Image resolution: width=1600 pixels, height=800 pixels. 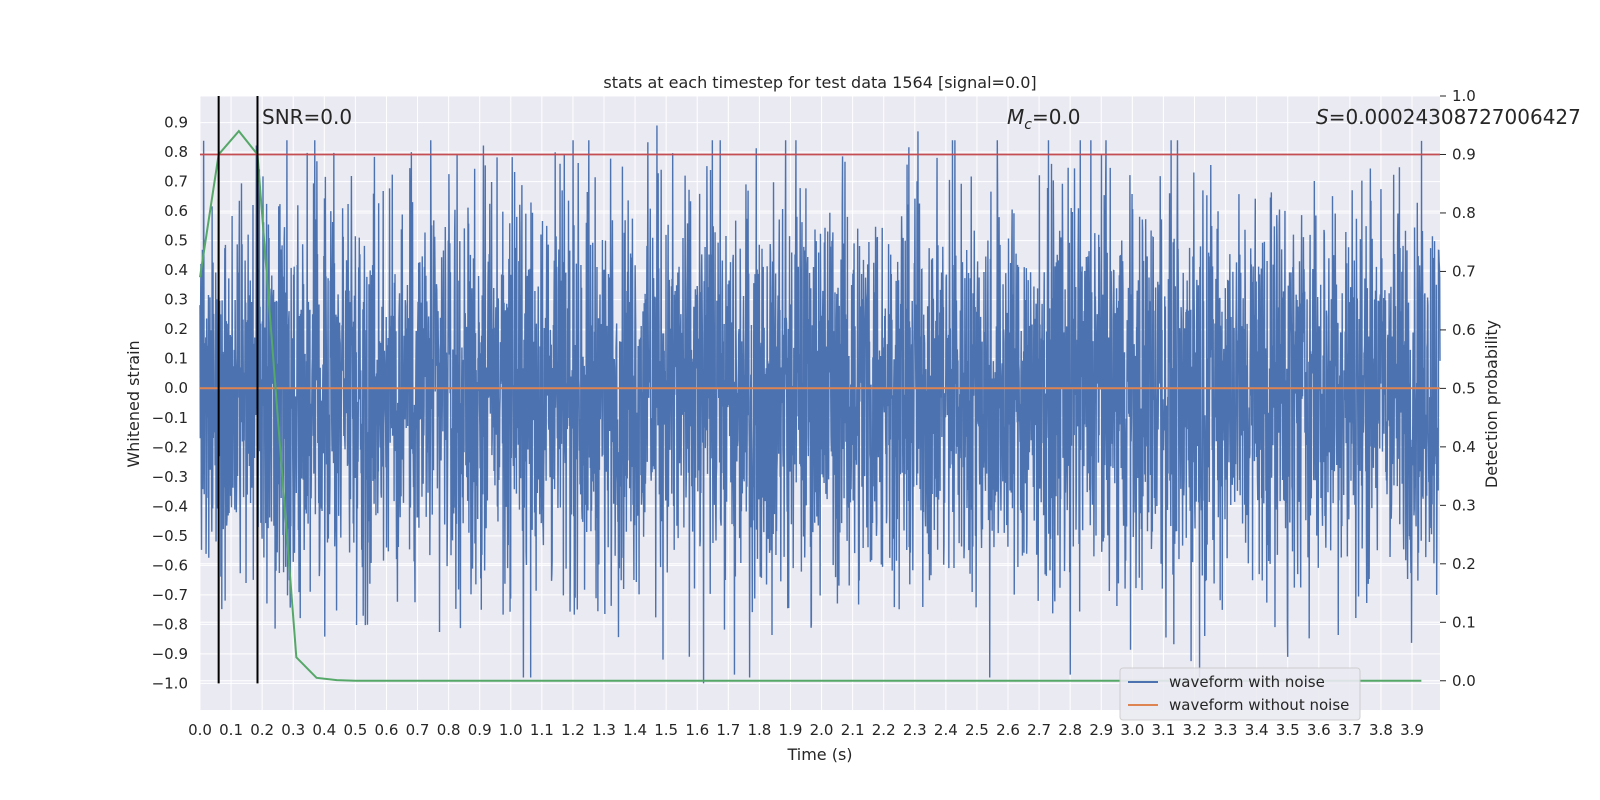 I want to click on x-tick-label-4: 0.4, so click(x=324, y=730).